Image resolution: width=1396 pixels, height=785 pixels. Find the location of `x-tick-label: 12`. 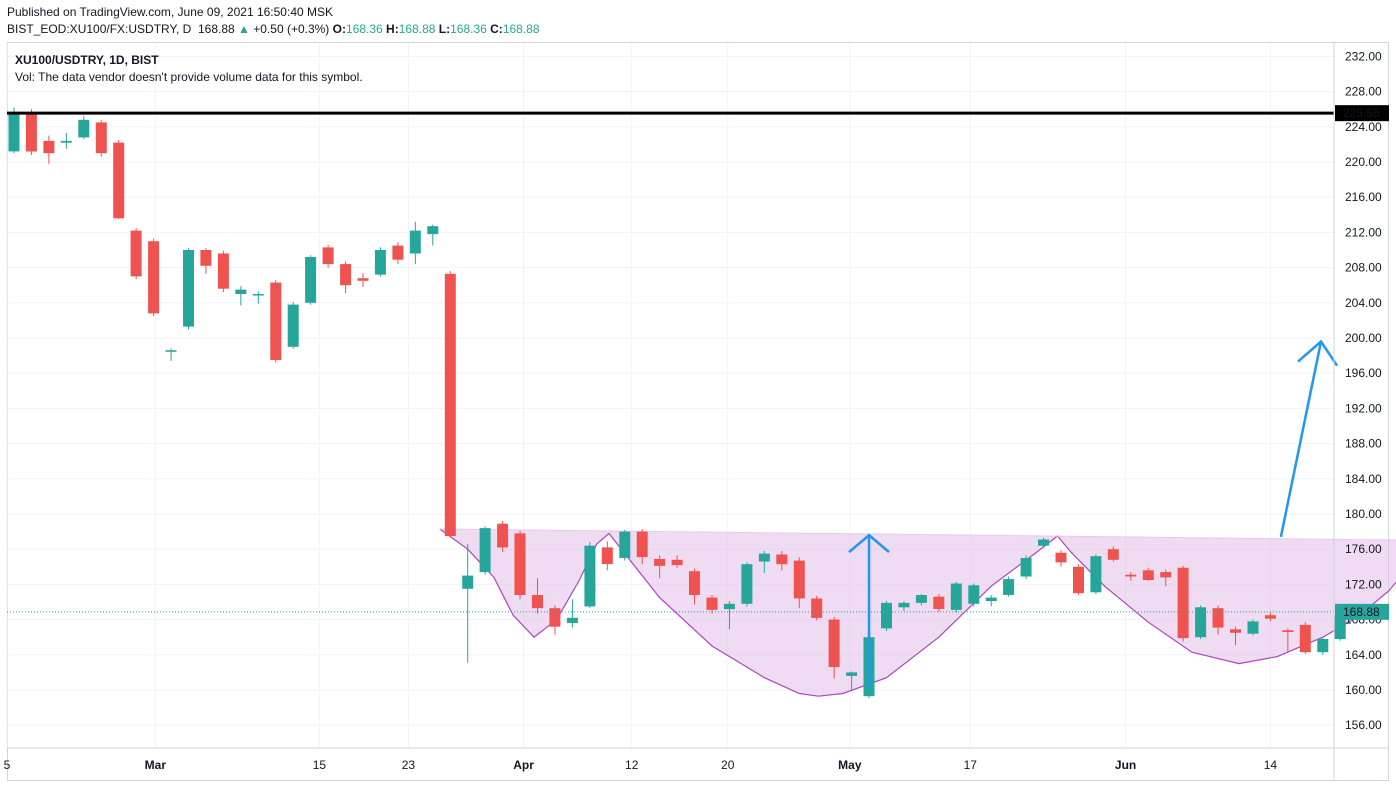

x-tick-label: 12 is located at coordinates (632, 765).